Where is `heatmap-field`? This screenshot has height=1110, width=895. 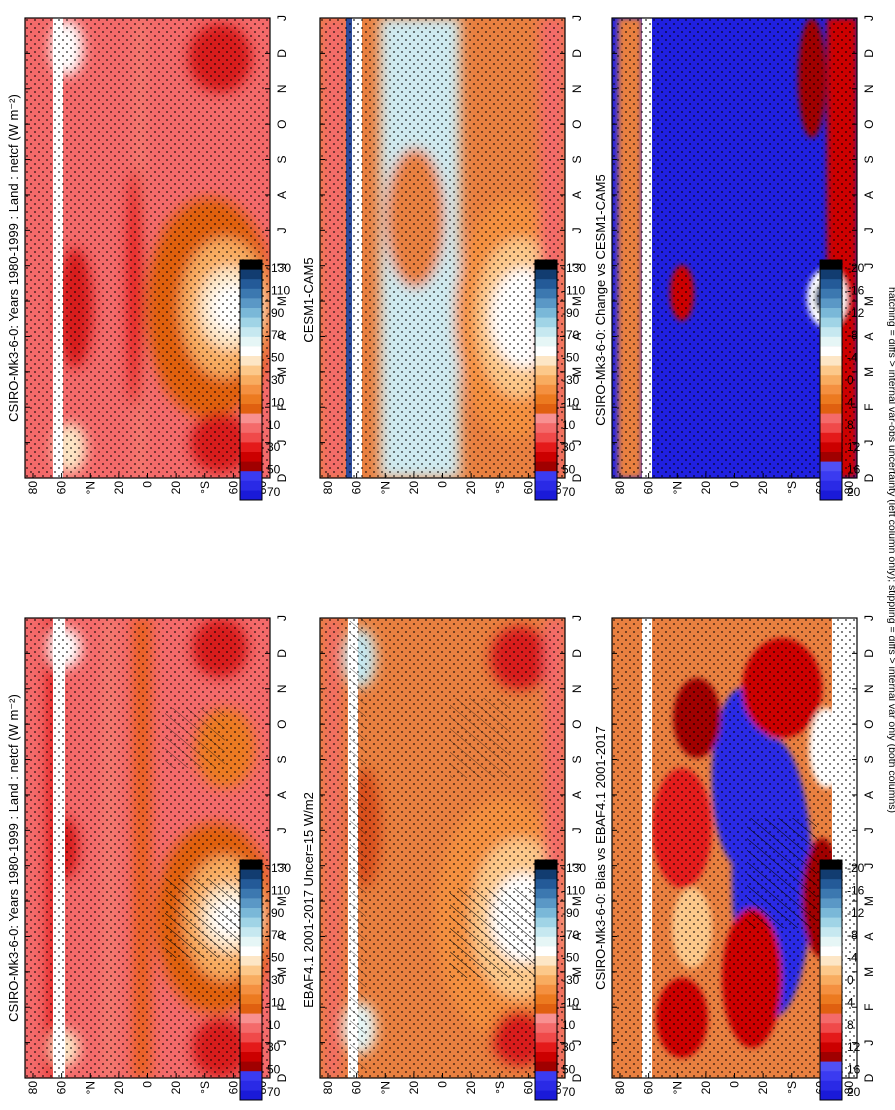
heatmap-field is located at coordinates (734, 848).